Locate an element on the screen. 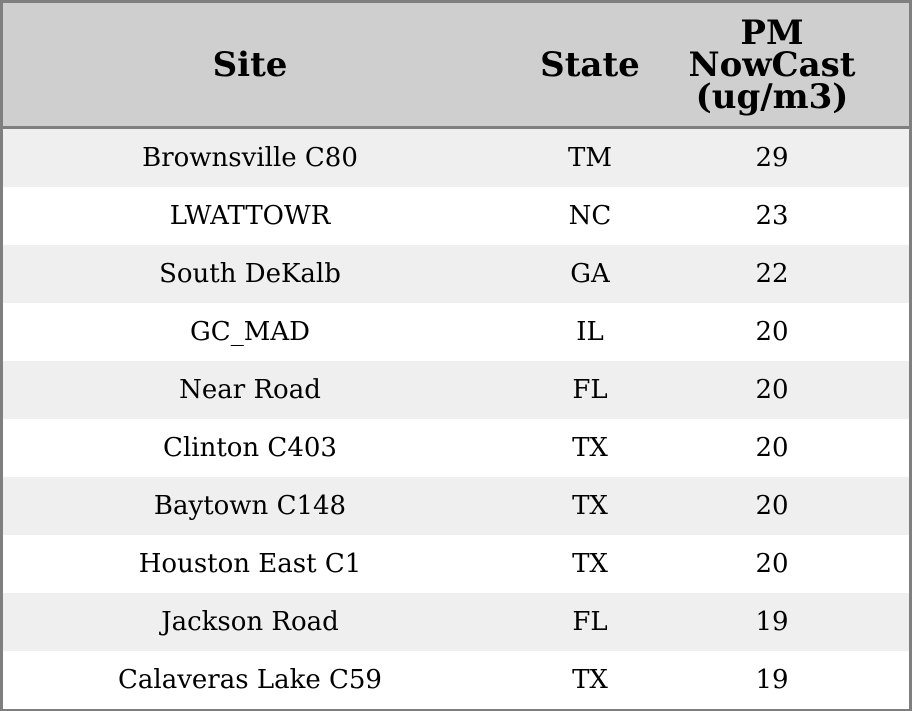 Image resolution: width=912 pixels, height=711 pixels. cell-site: Brownsville C80 is located at coordinates (250, 158).